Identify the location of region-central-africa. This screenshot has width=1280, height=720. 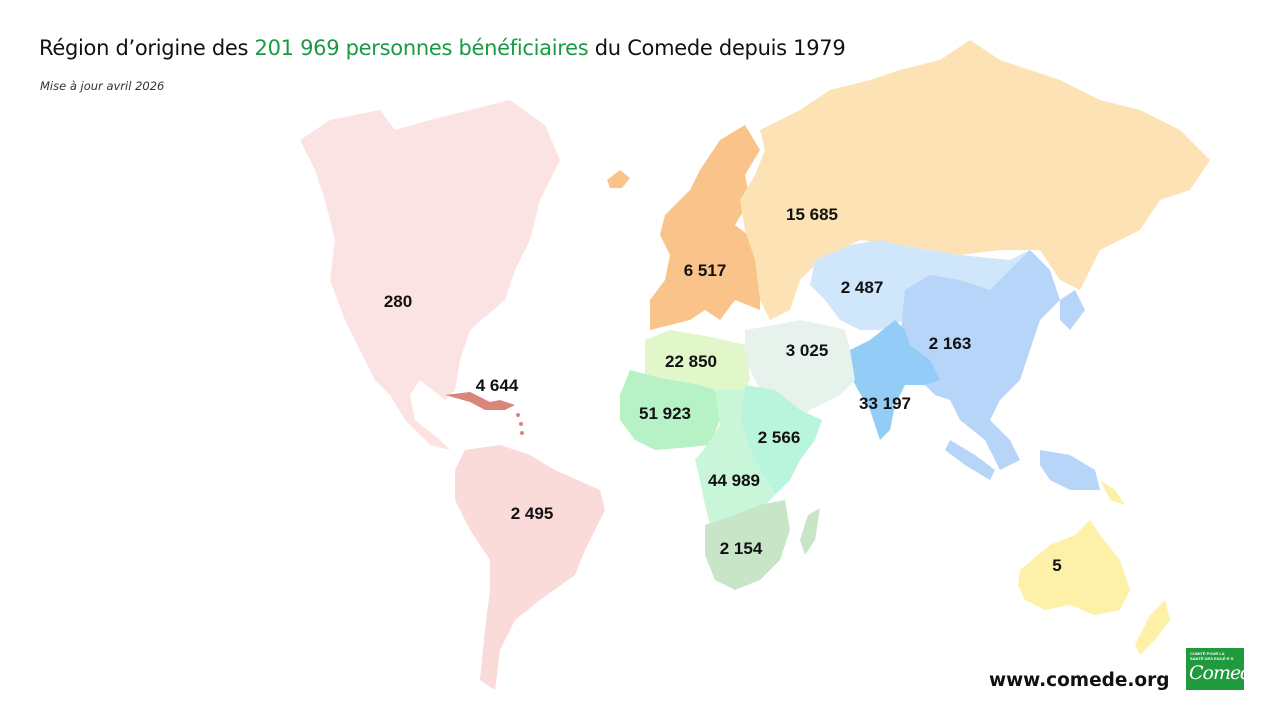
(735, 457).